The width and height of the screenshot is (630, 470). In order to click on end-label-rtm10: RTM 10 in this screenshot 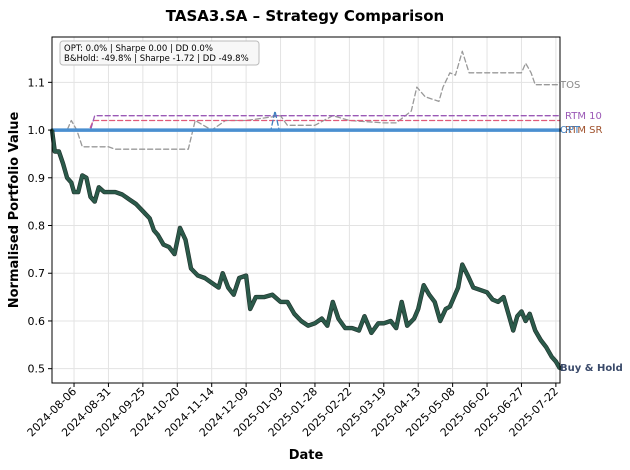, I will do `click(583, 116)`.